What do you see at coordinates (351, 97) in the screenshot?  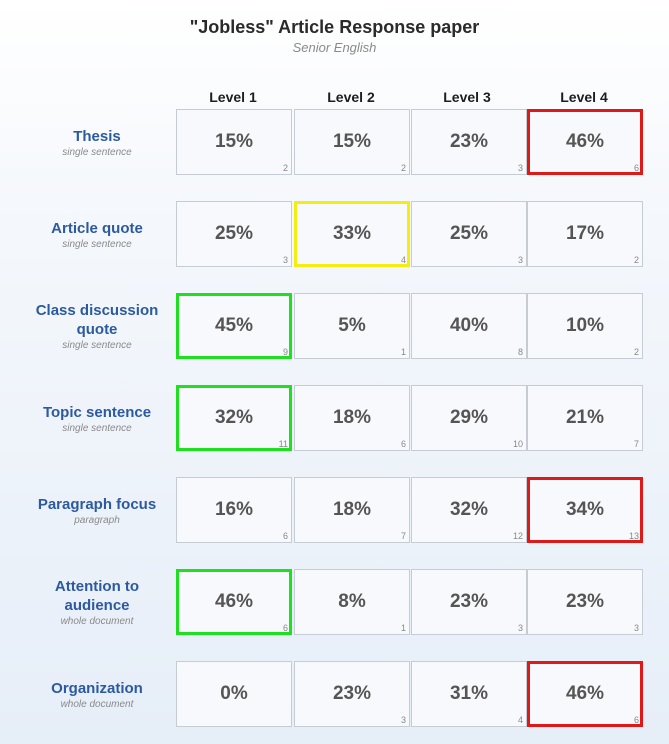 I see `level-header-2: Level 2` at bounding box center [351, 97].